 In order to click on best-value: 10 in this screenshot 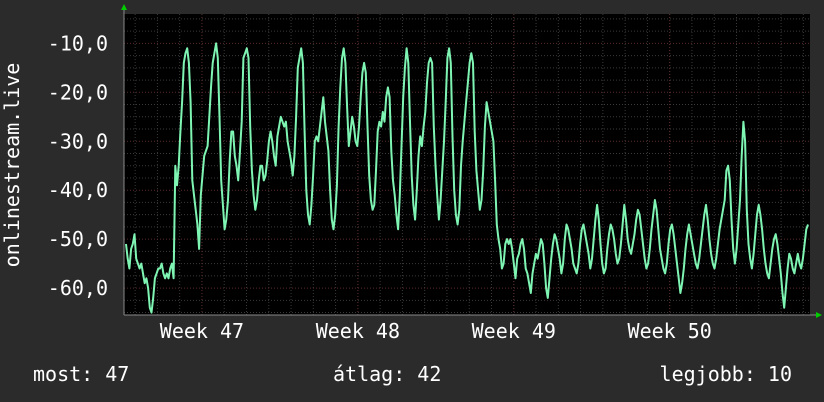, I will do `click(779, 374)`.